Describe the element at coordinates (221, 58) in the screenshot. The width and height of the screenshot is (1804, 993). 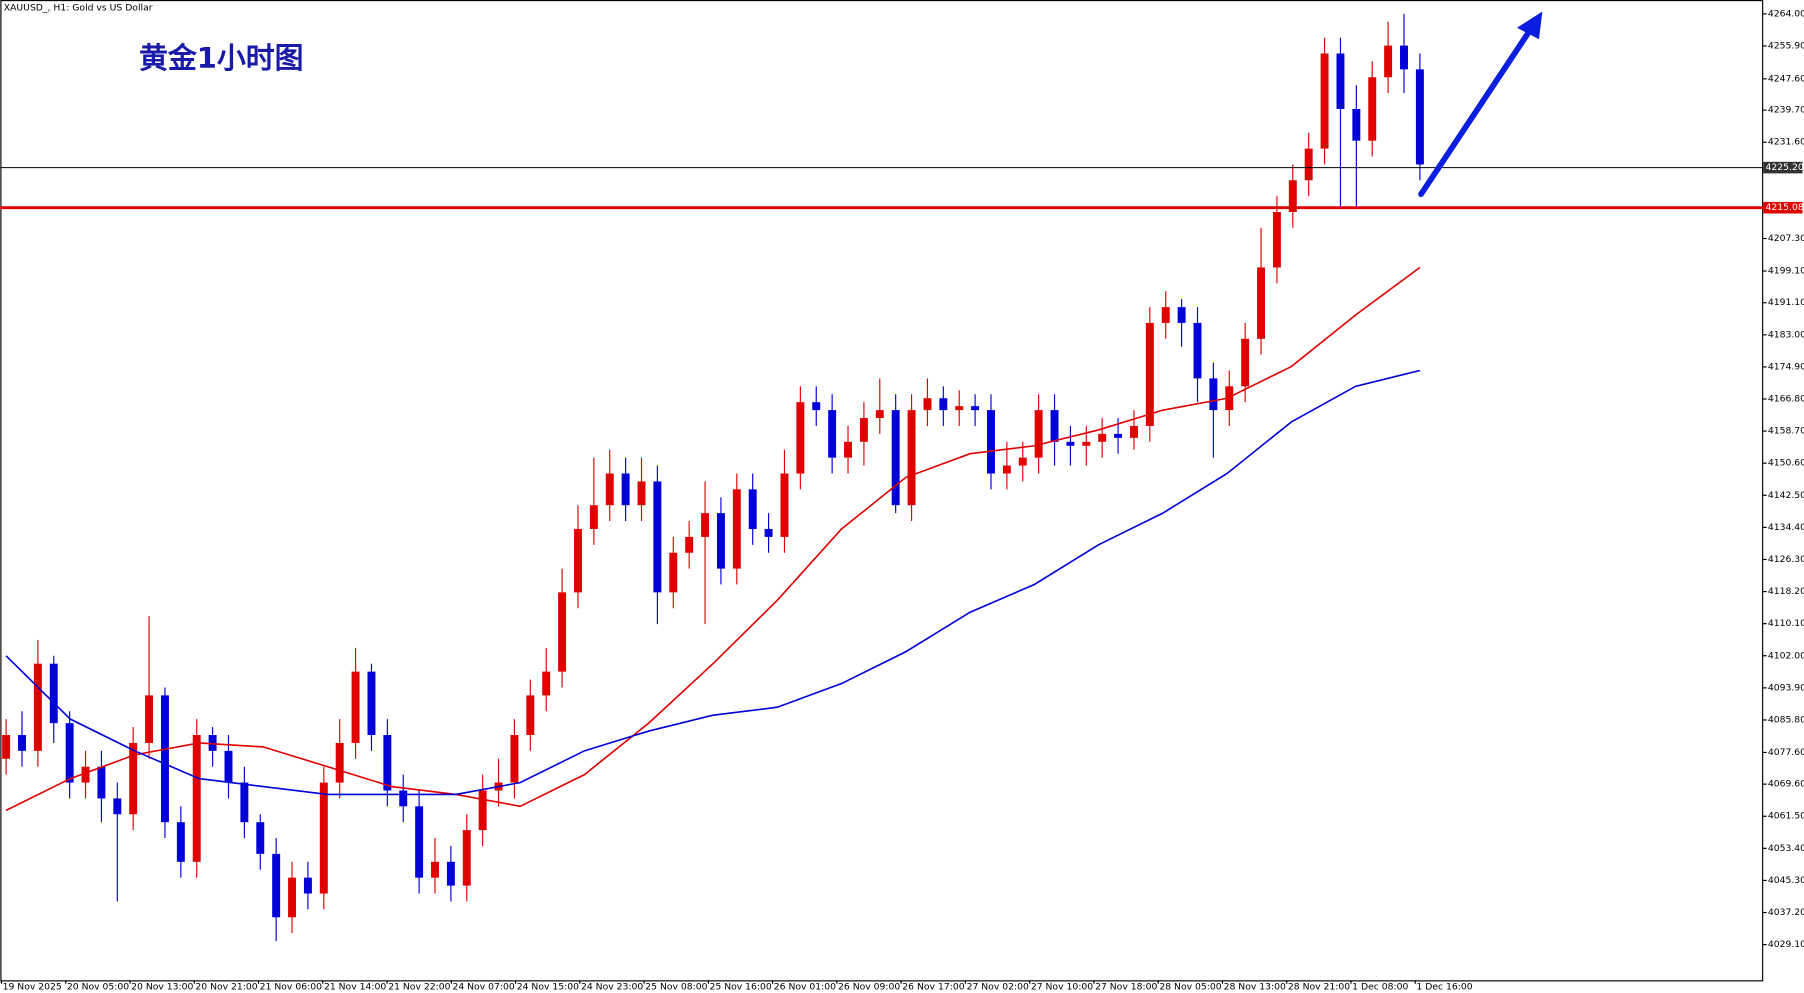
I see `annotation: 黄金1小时图` at that location.